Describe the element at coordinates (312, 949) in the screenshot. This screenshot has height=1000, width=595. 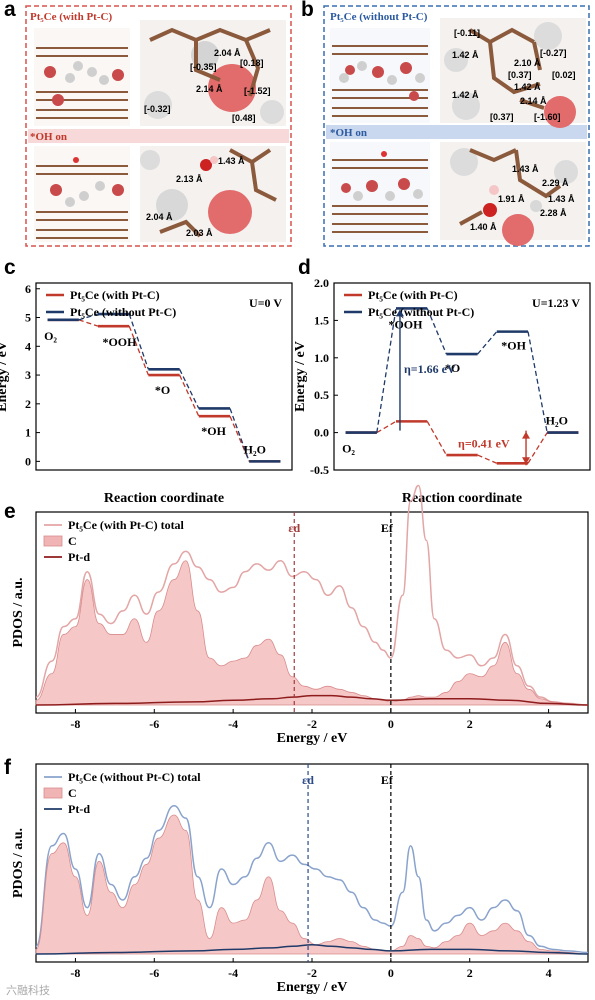
I see `chart-f-series-2-line` at that location.